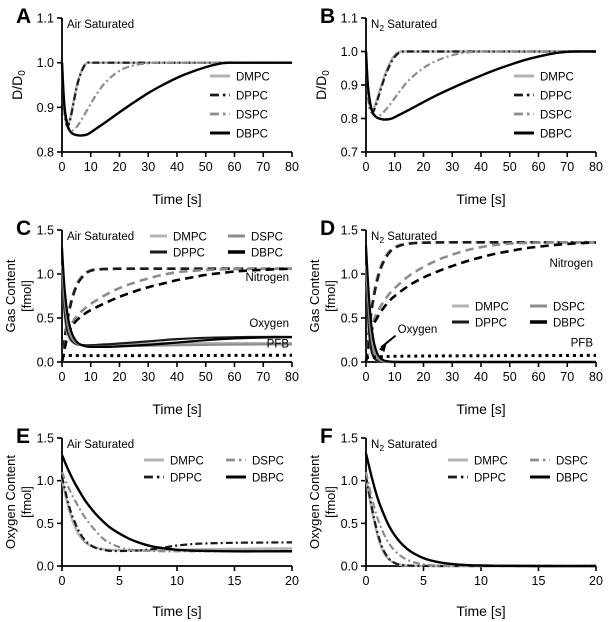  What do you see at coordinates (10, 502) in the screenshot?
I see `y-axis-title: Oxygen Content` at bounding box center [10, 502].